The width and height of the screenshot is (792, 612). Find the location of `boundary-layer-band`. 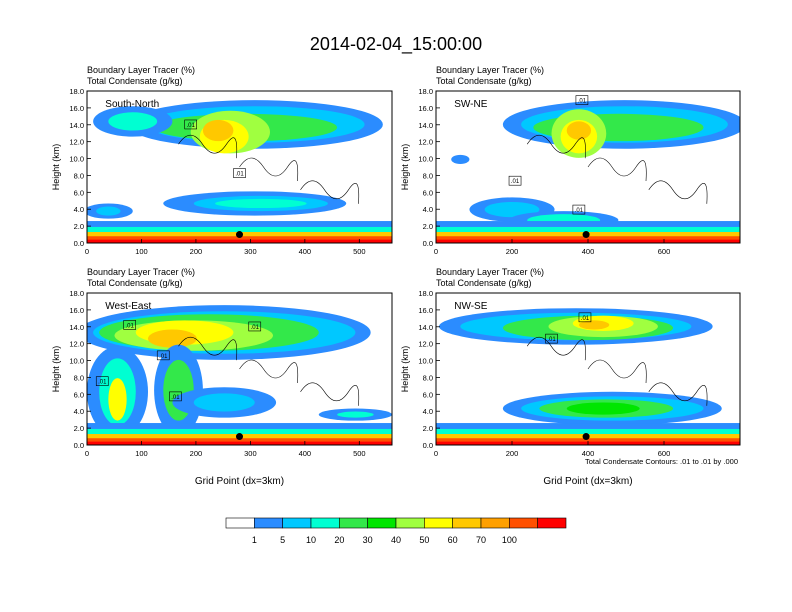

boundary-layer-band is located at coordinates (239, 241).